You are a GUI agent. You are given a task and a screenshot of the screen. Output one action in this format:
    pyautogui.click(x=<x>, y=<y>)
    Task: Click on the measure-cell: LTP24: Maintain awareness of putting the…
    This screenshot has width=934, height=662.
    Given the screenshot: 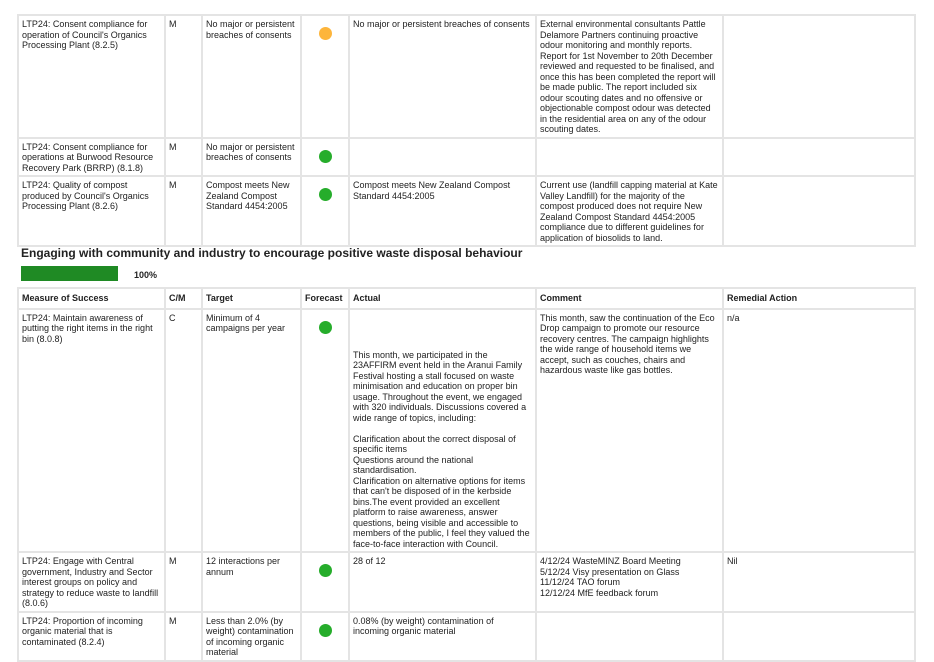 What is the action you would take?
    pyautogui.click(x=91, y=430)
    